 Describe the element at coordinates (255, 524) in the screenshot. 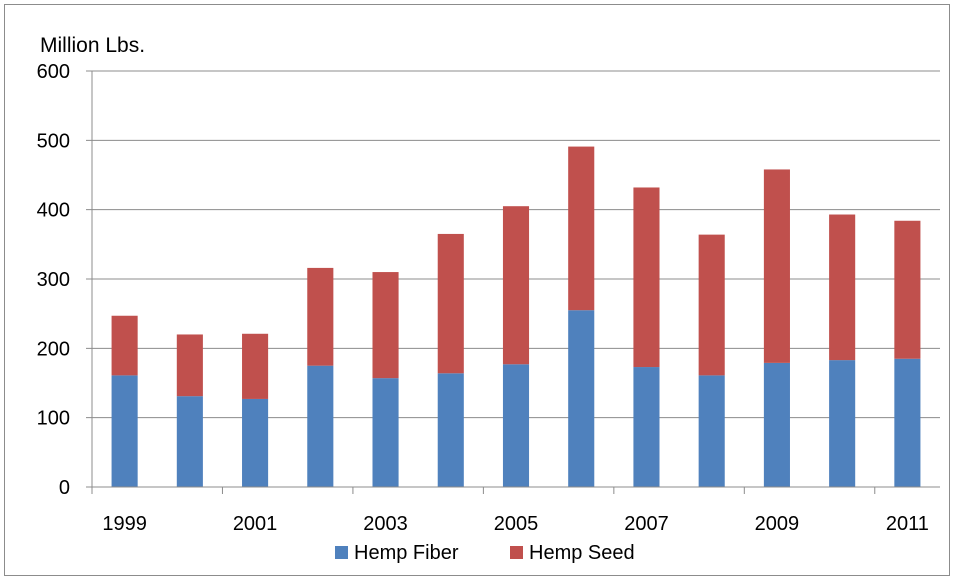

I see `x-tick-label: 2001` at that location.